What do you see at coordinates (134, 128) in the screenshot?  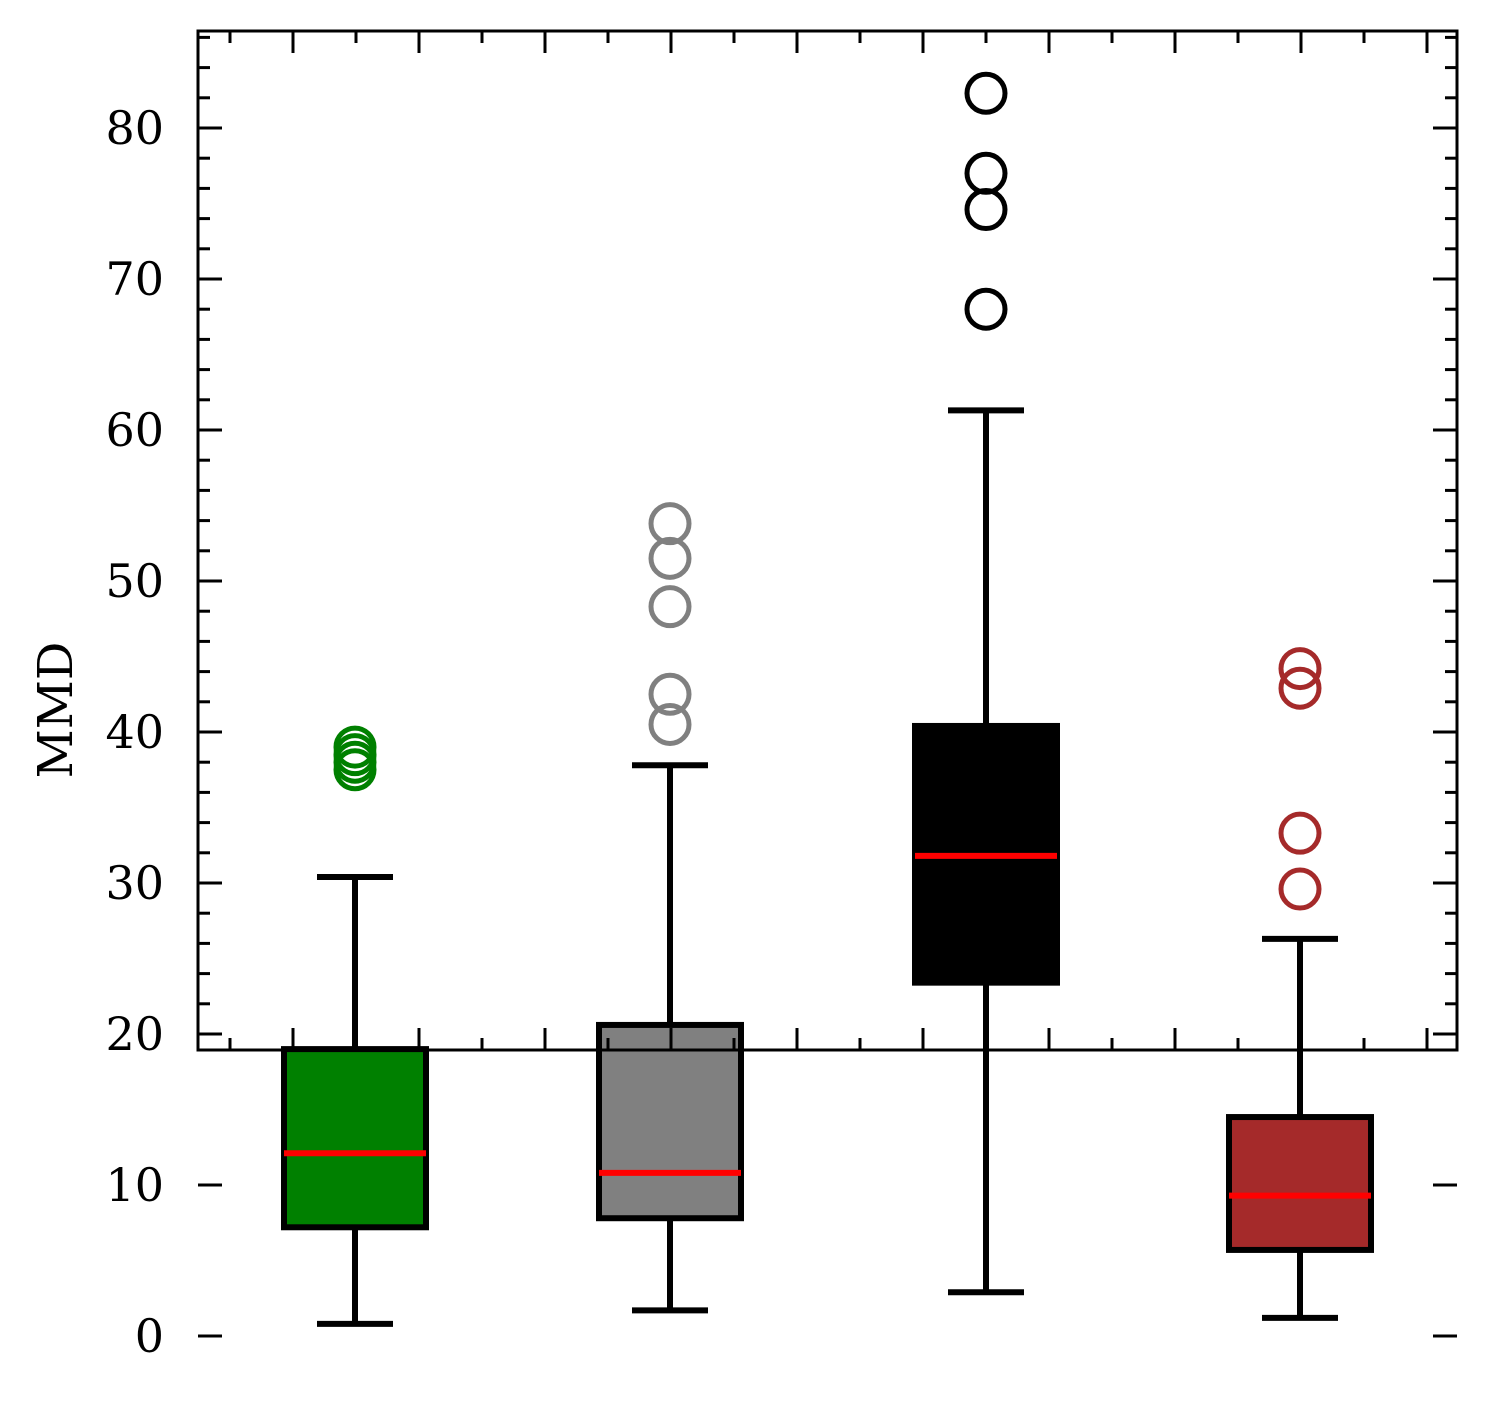 I see `y-tick-label: 80` at bounding box center [134, 128].